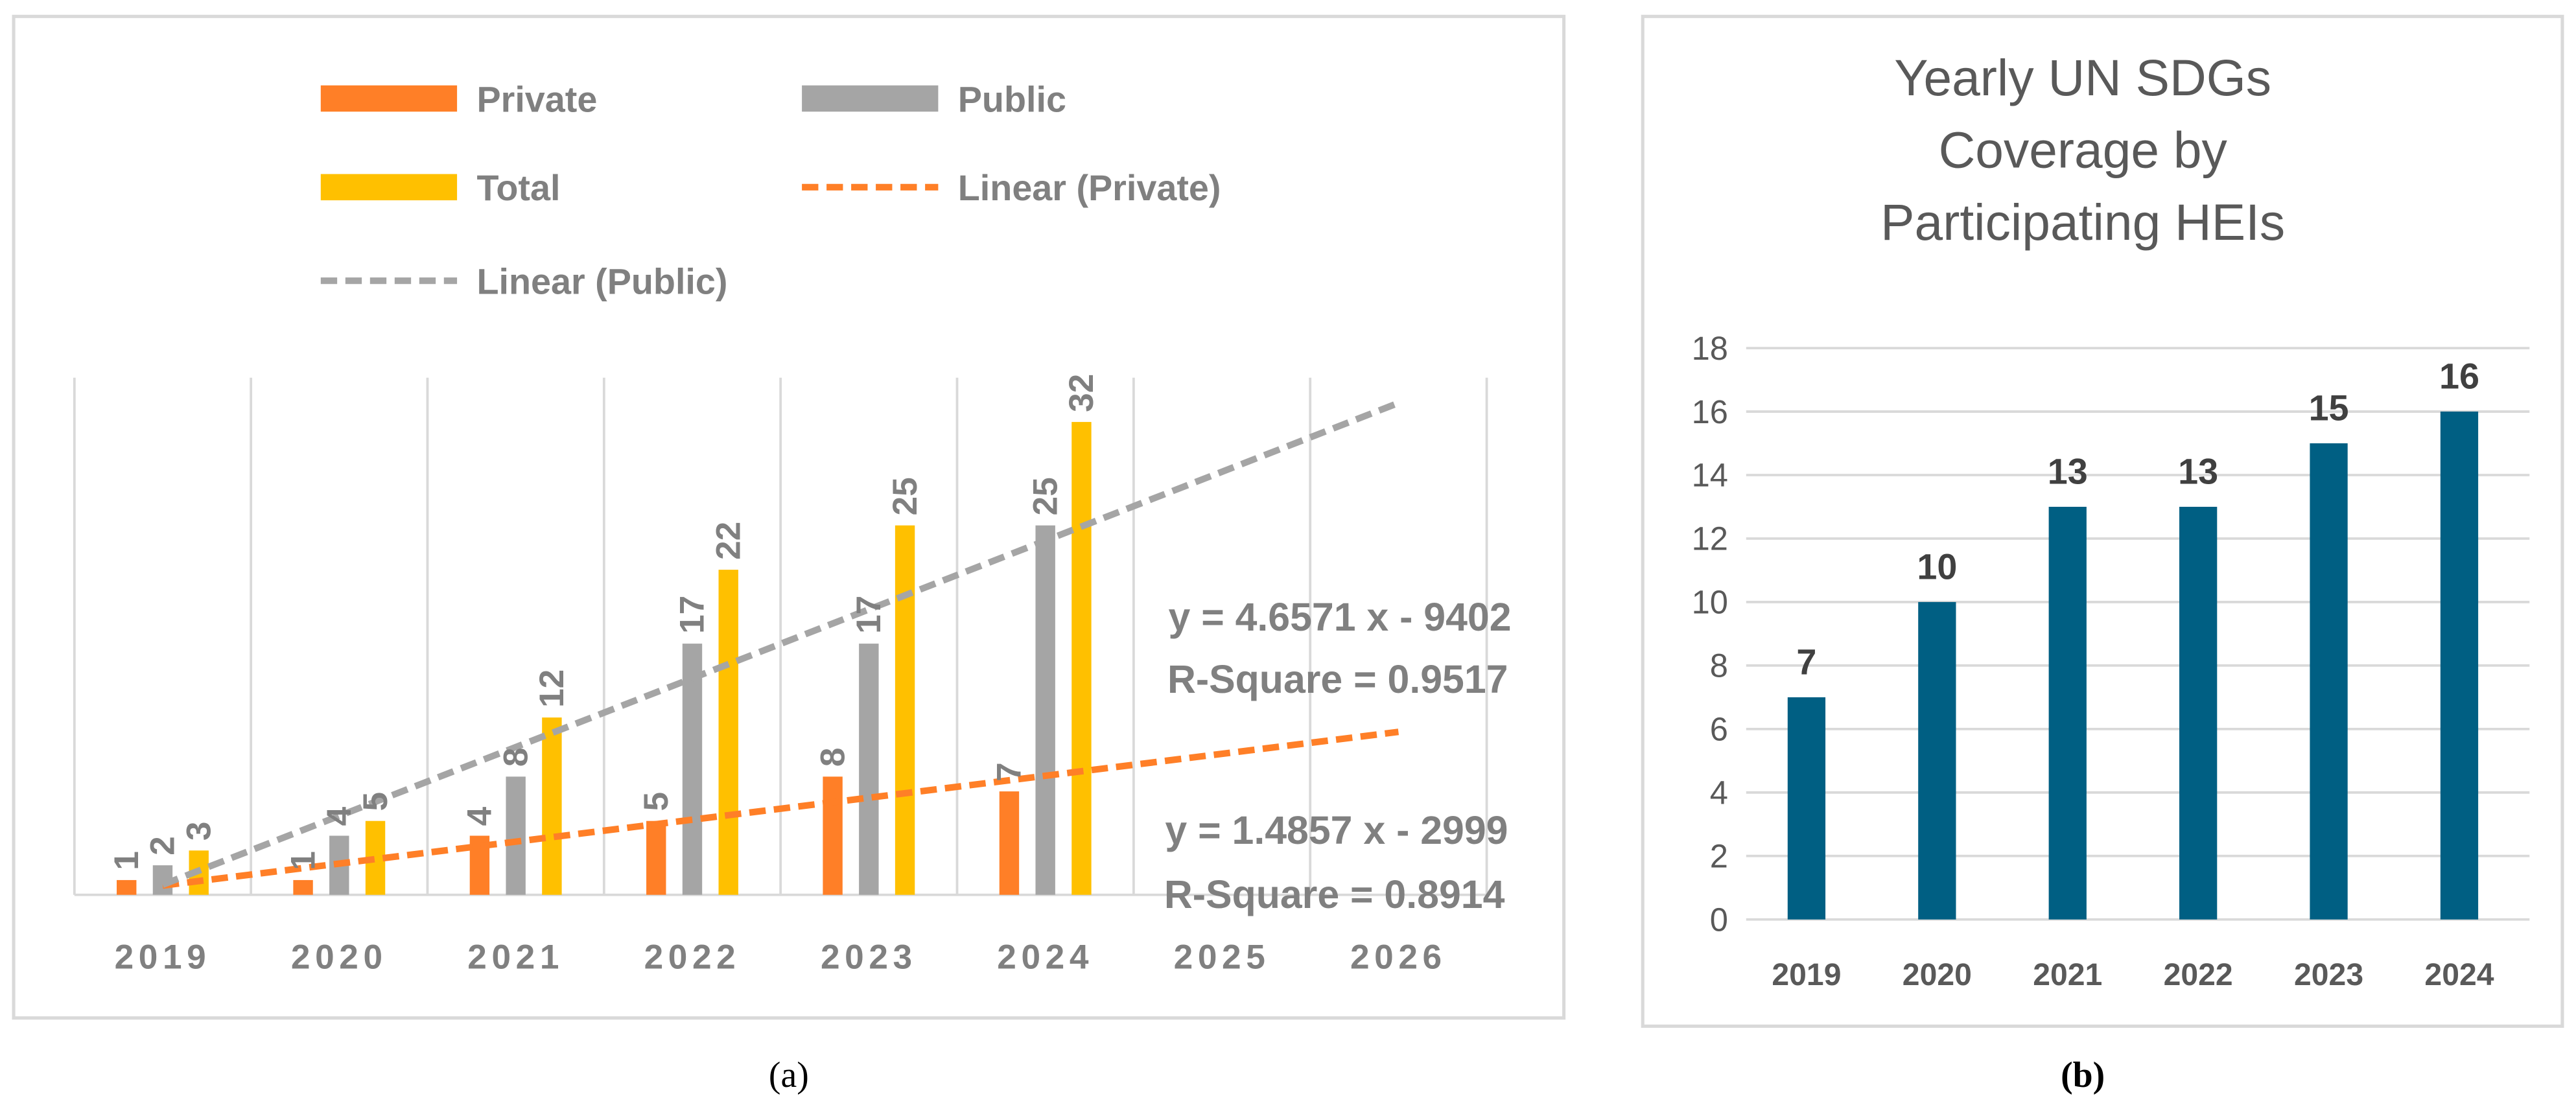 Image resolution: width=2576 pixels, height=1105 pixels. I want to click on legend-swatch-private, so click(389, 98).